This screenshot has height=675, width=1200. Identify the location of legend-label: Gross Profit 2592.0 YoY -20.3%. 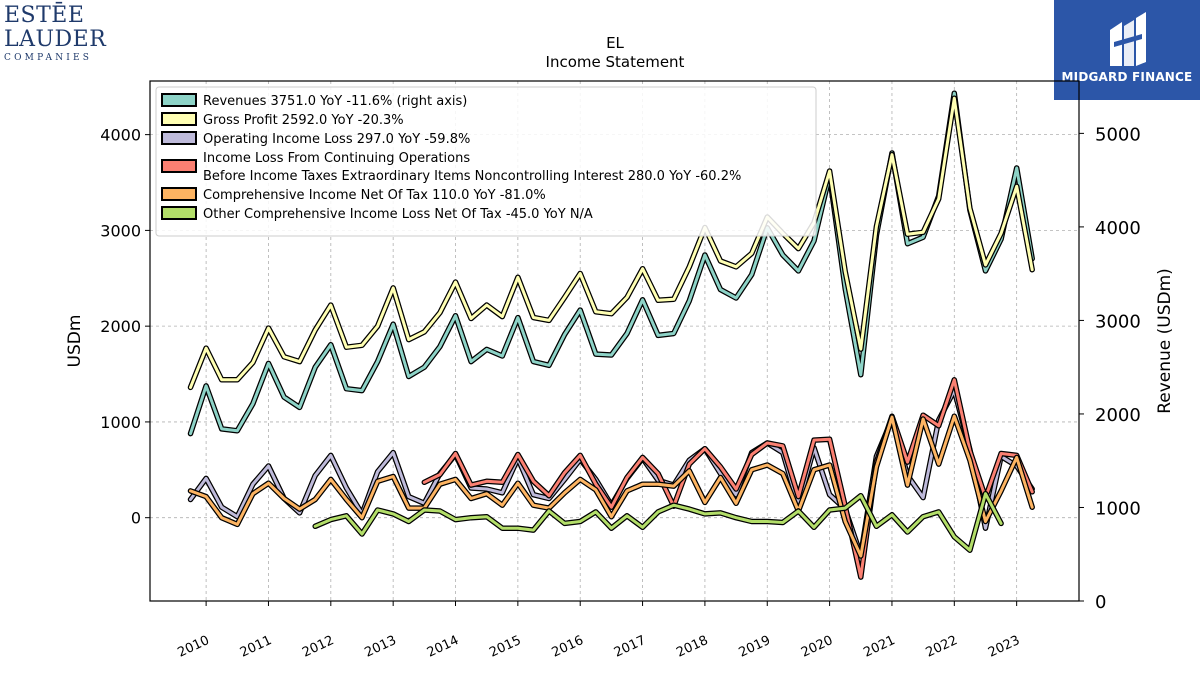
(303, 120).